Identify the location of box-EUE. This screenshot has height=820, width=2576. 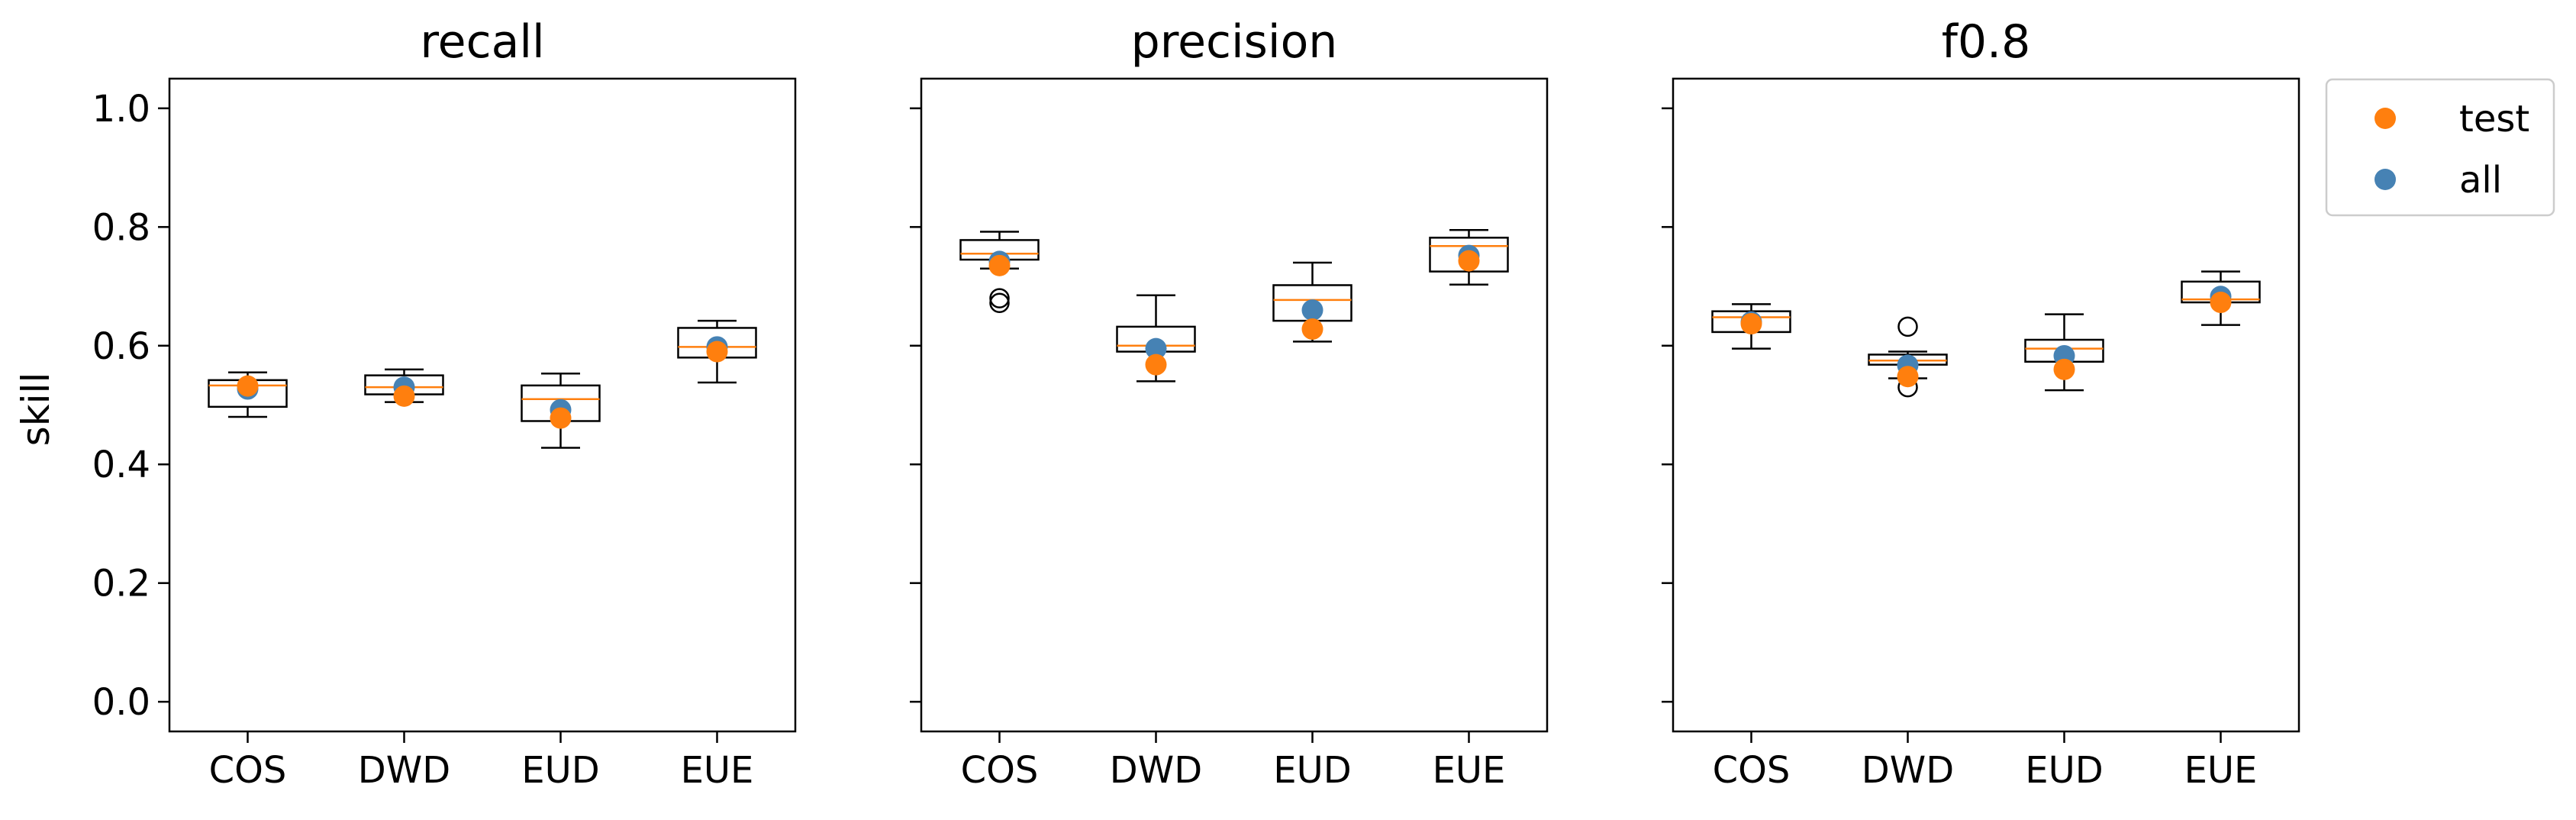
(717, 351).